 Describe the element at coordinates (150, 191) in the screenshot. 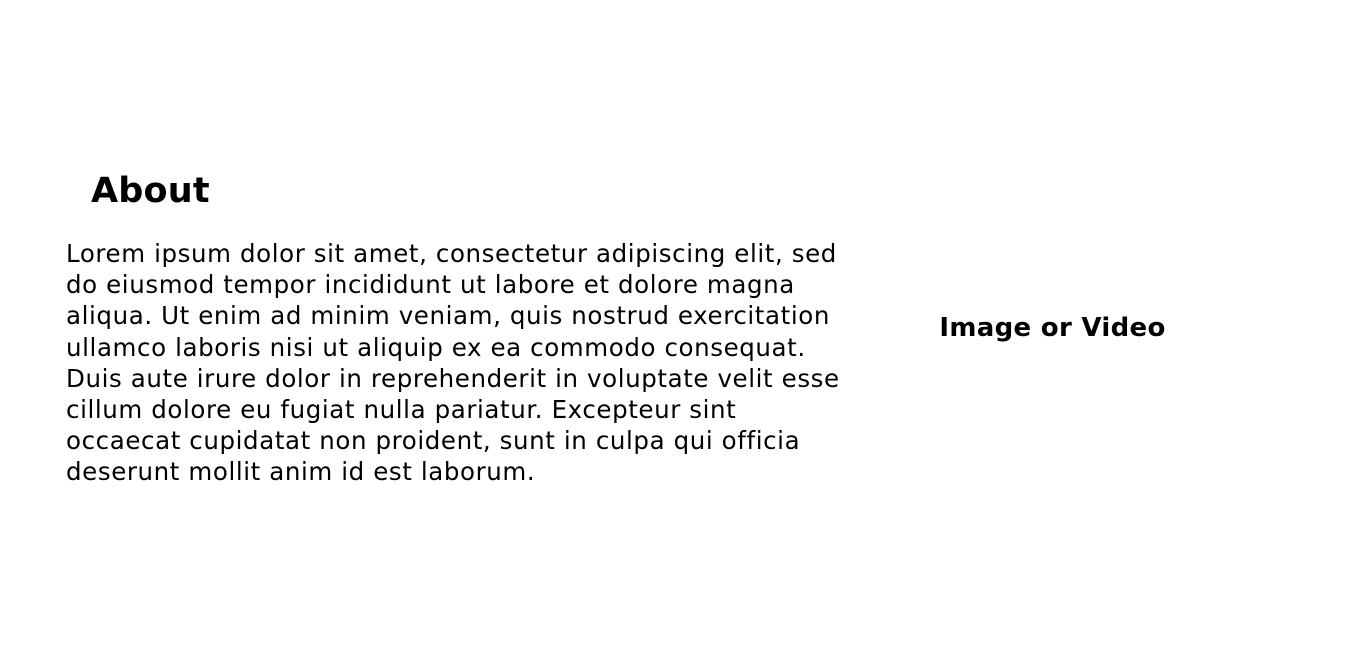

I see `about-heading: About` at that location.